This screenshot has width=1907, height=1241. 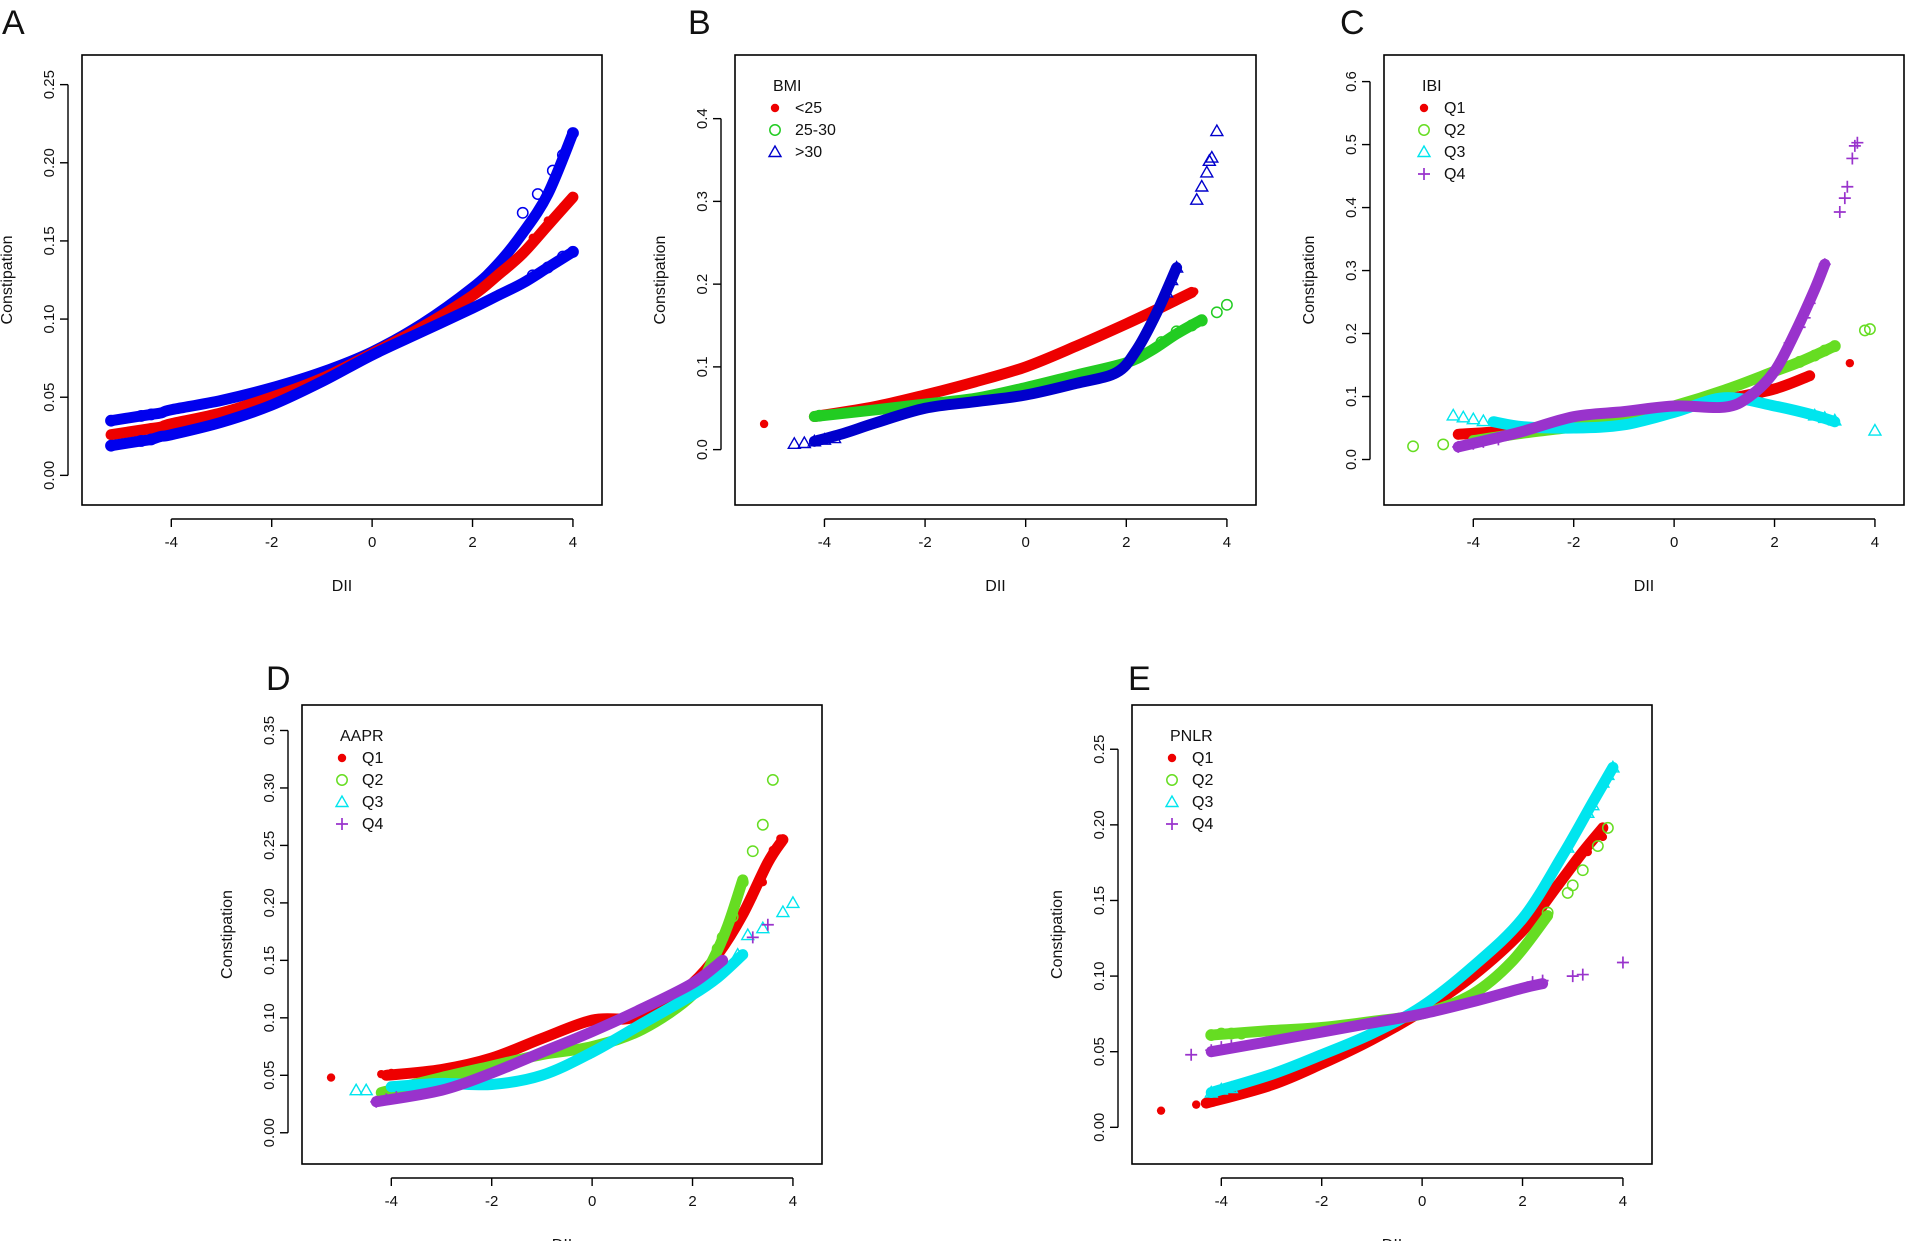 I want to click on legend-title: AAPR, so click(x=362, y=736).